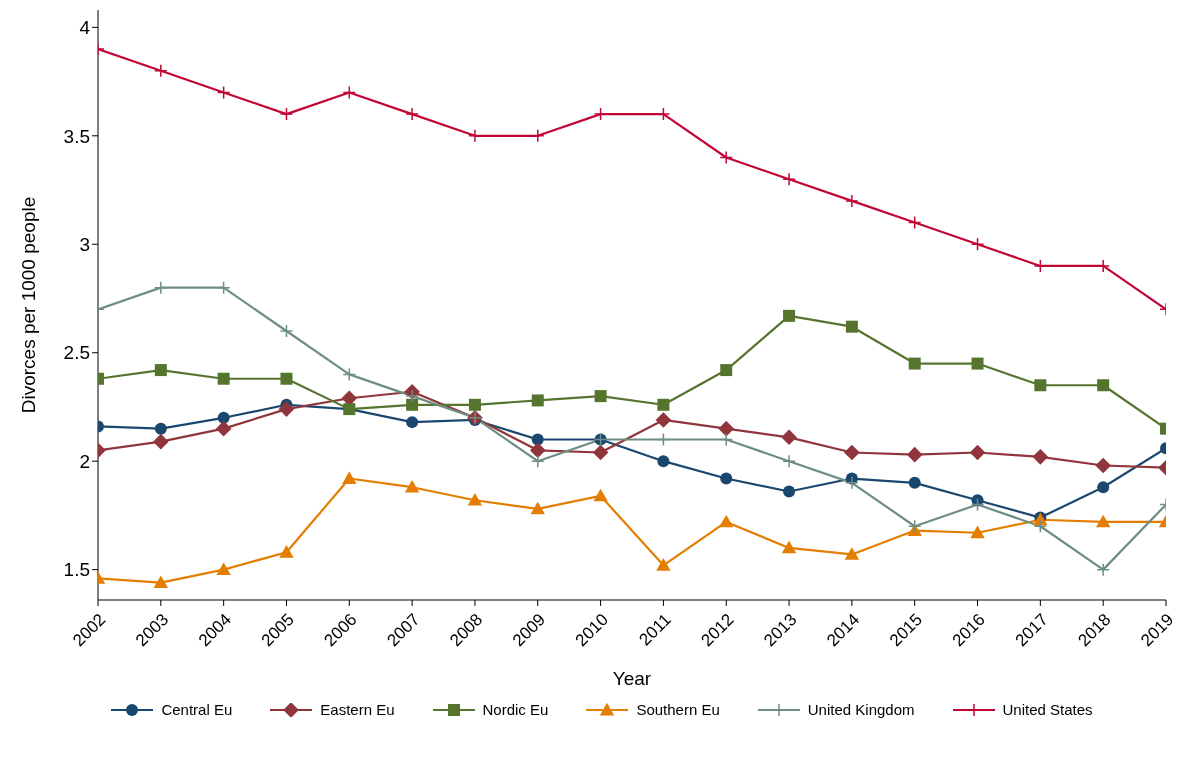 Image resolution: width=1188 pixels, height=767 pixels. What do you see at coordinates (84, 245) in the screenshot?
I see `y-tick-label: 3` at bounding box center [84, 245].